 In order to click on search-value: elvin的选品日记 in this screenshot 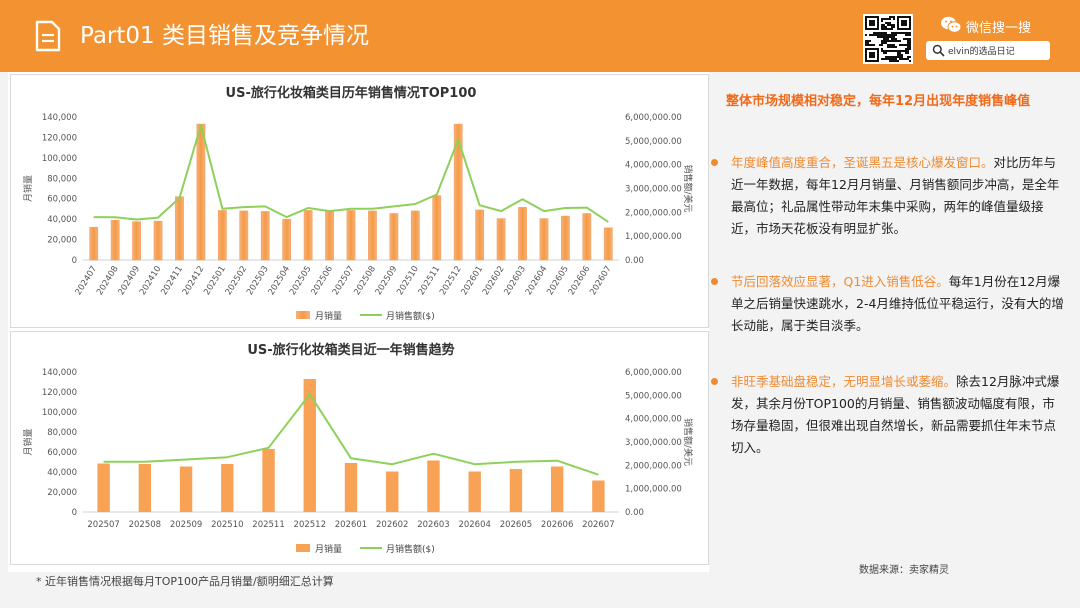, I will do `click(981, 52)`.